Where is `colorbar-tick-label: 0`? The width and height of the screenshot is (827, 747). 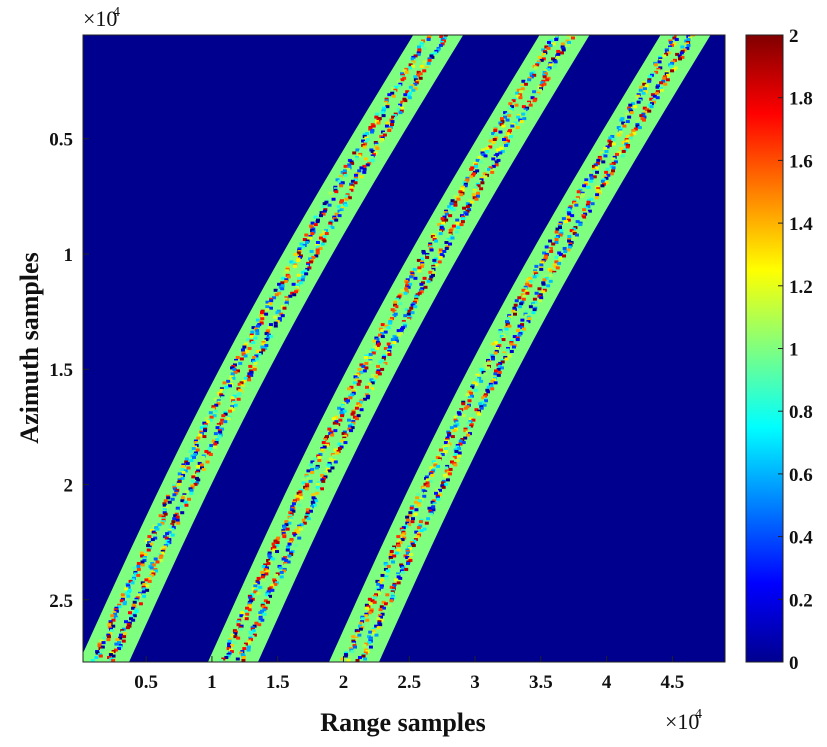
colorbar-tick-label: 0 is located at coordinates (794, 663).